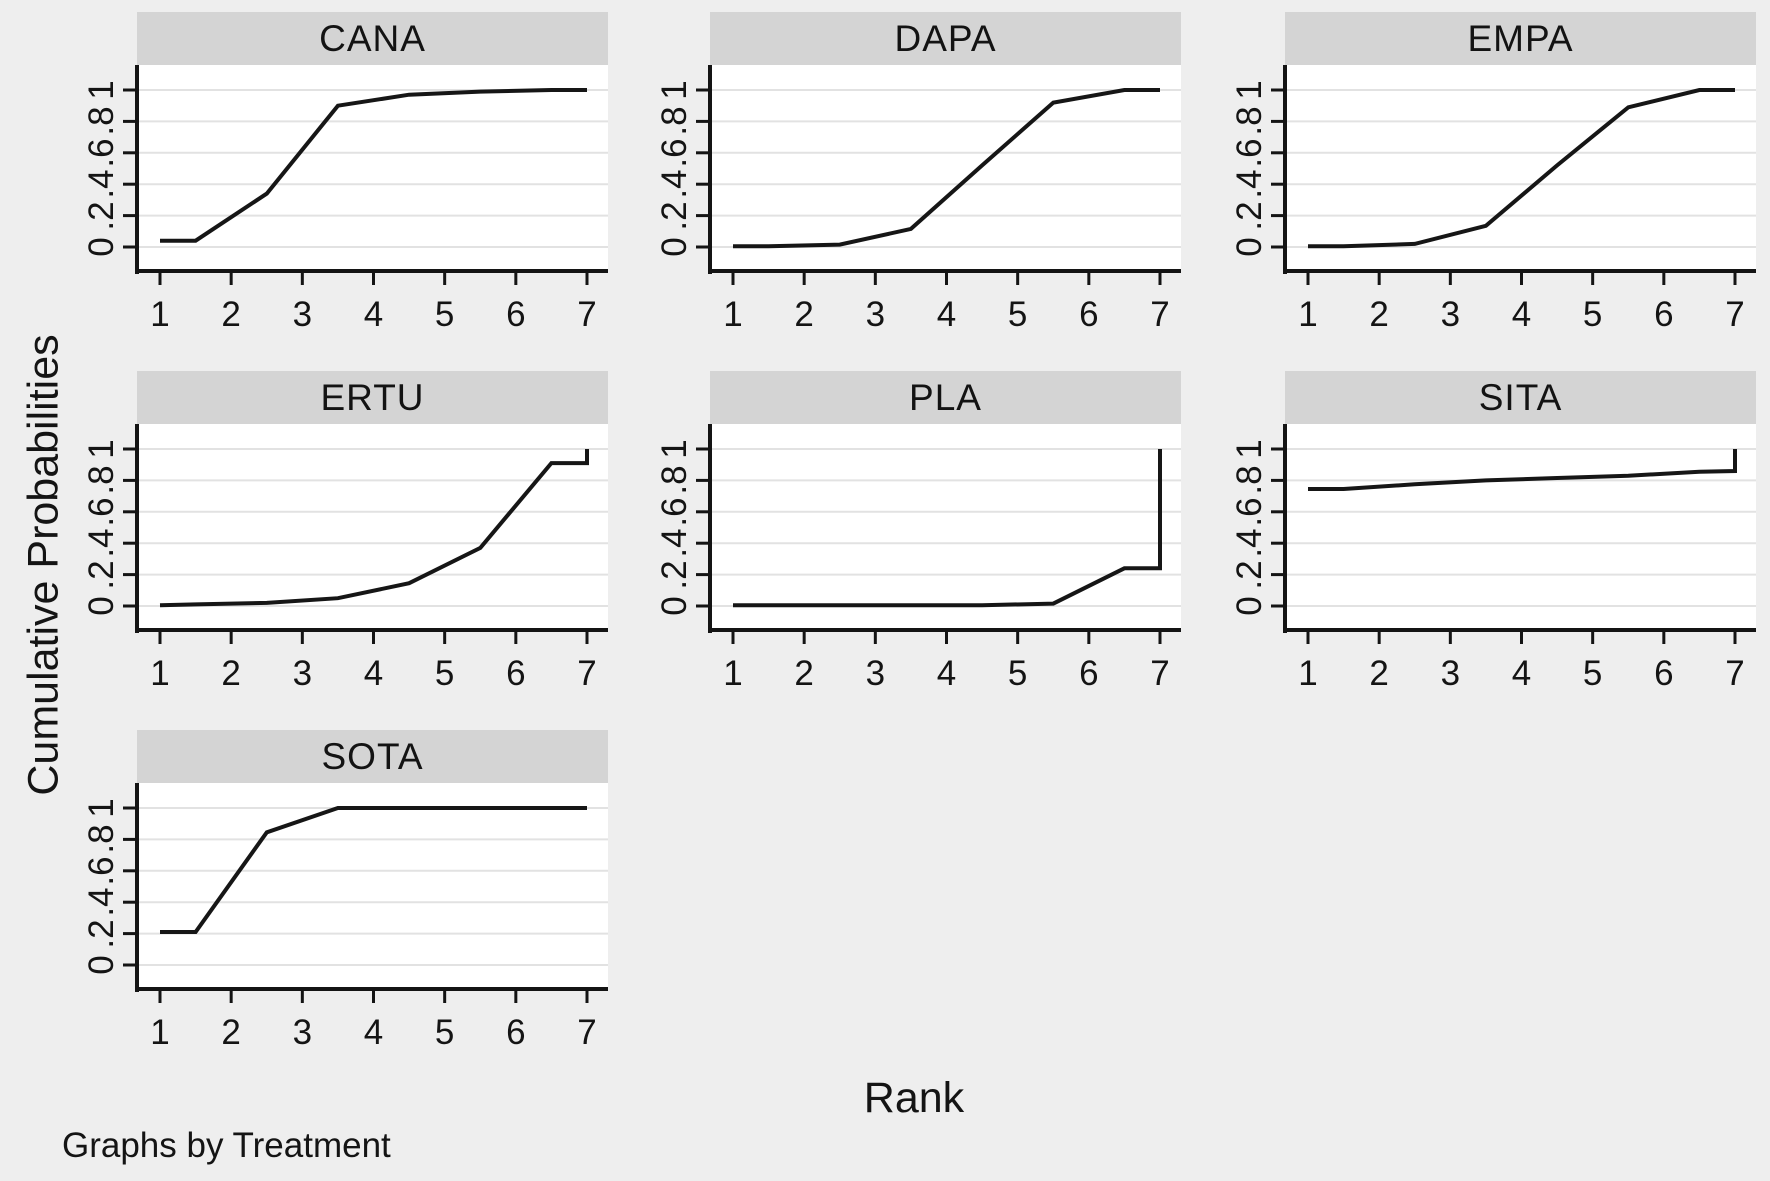 The width and height of the screenshot is (1770, 1181). I want to click on panel-SOTA: SOTA 1 2 3 4 5 6 7 0.2.4.6.8 1, so click(345, 890).